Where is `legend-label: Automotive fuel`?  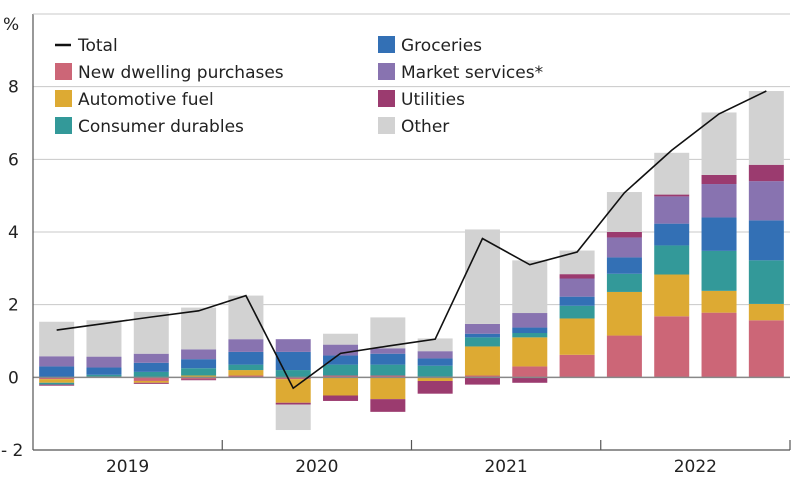 legend-label: Automotive fuel is located at coordinates (146, 100).